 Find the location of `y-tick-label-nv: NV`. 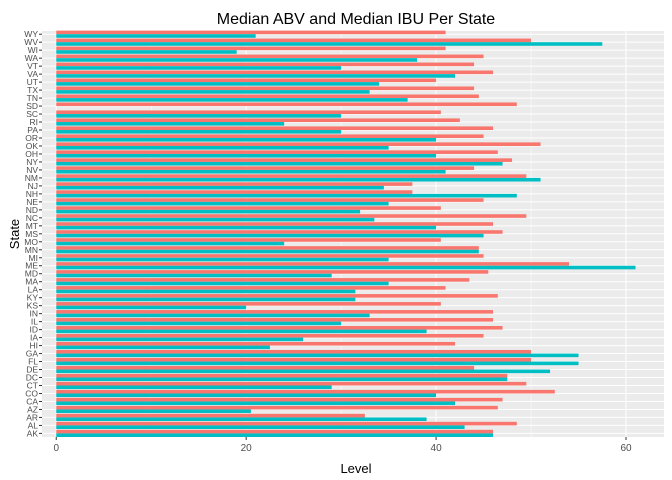

y-tick-label-nv: NV is located at coordinates (32, 170).